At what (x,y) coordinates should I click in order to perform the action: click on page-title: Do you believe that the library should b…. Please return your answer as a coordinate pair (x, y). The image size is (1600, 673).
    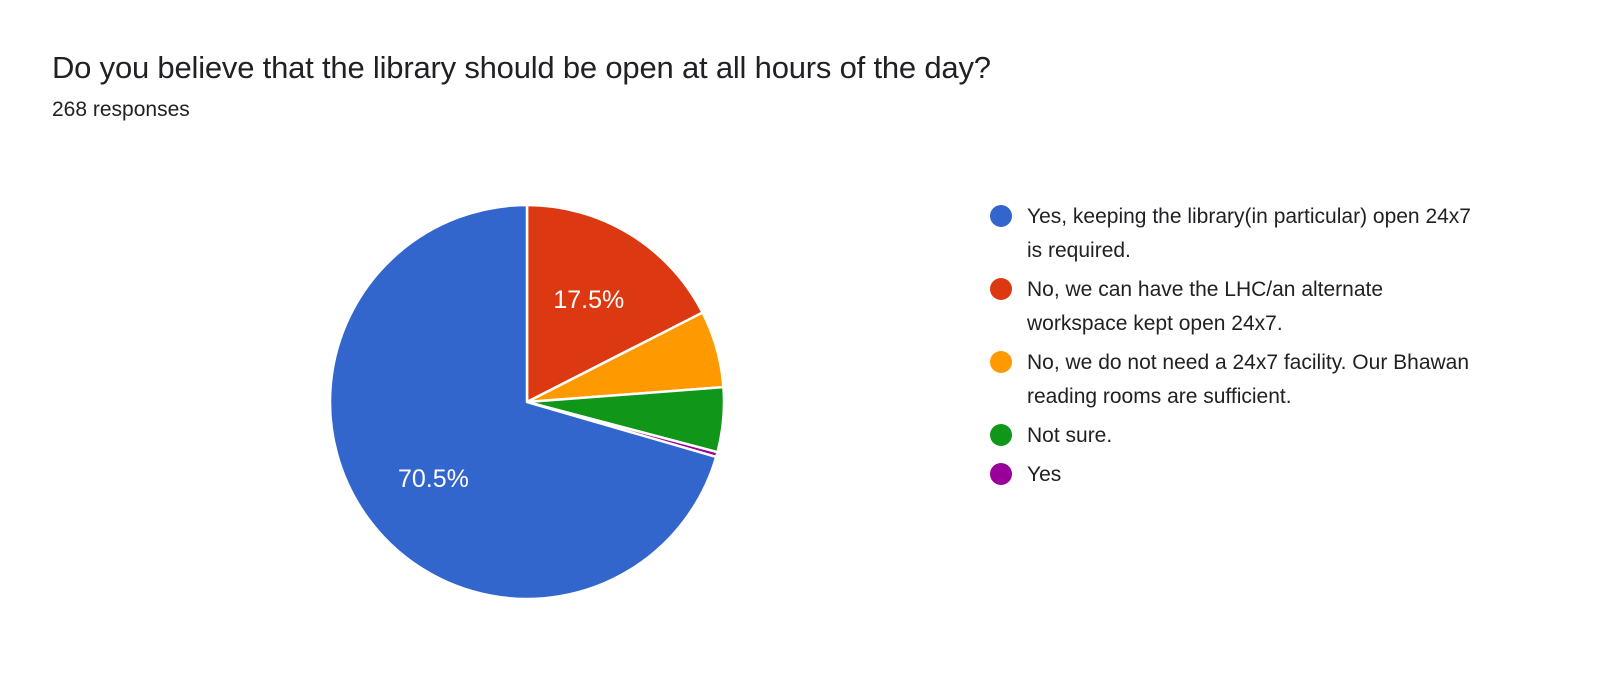
    Looking at the image, I should click on (521, 67).